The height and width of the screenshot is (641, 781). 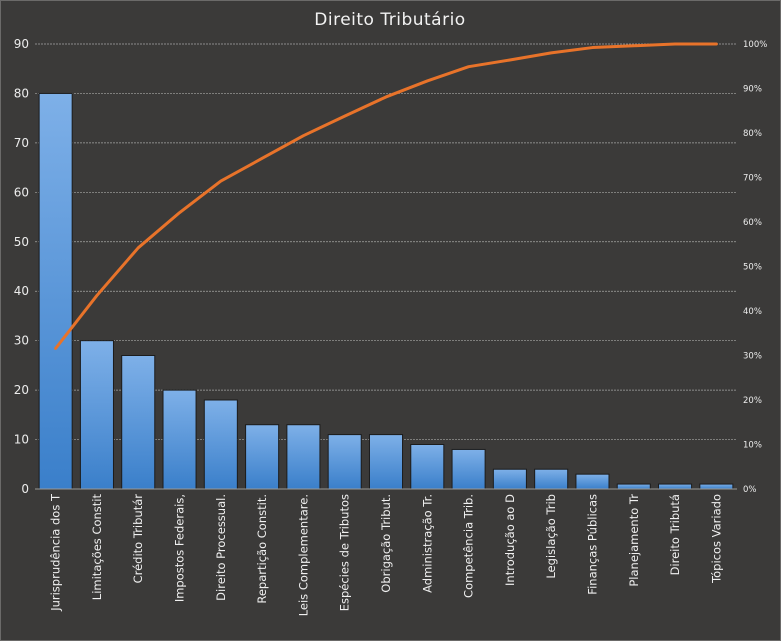 What do you see at coordinates (21, 440) in the screenshot?
I see `y-tick-label: 10` at bounding box center [21, 440].